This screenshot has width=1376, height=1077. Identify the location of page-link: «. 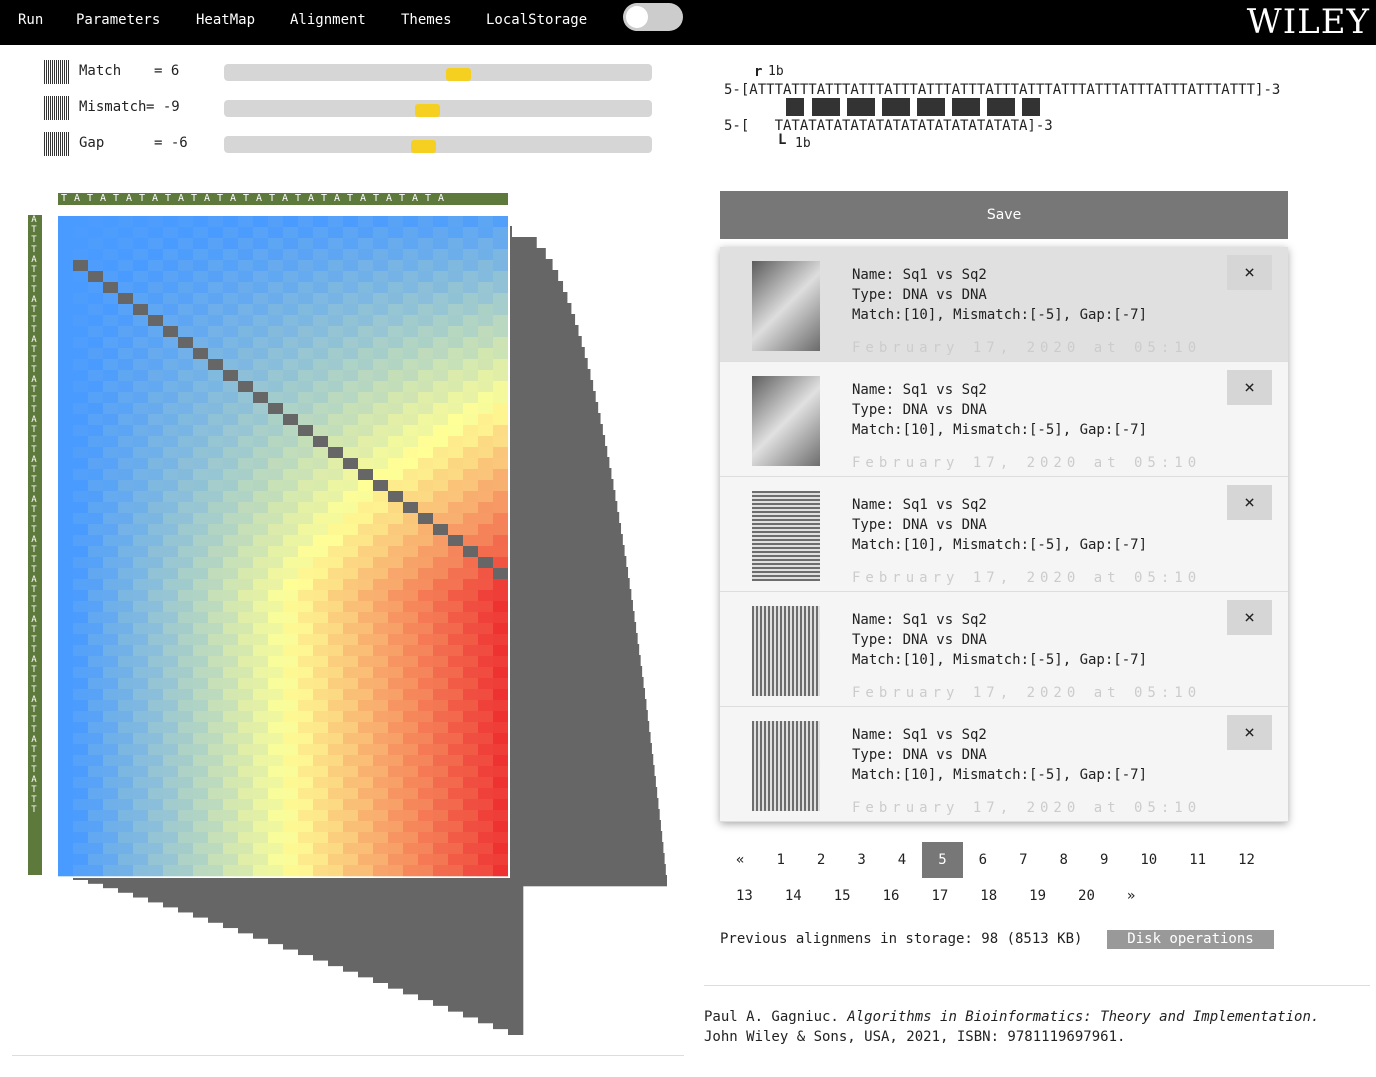
(740, 860).